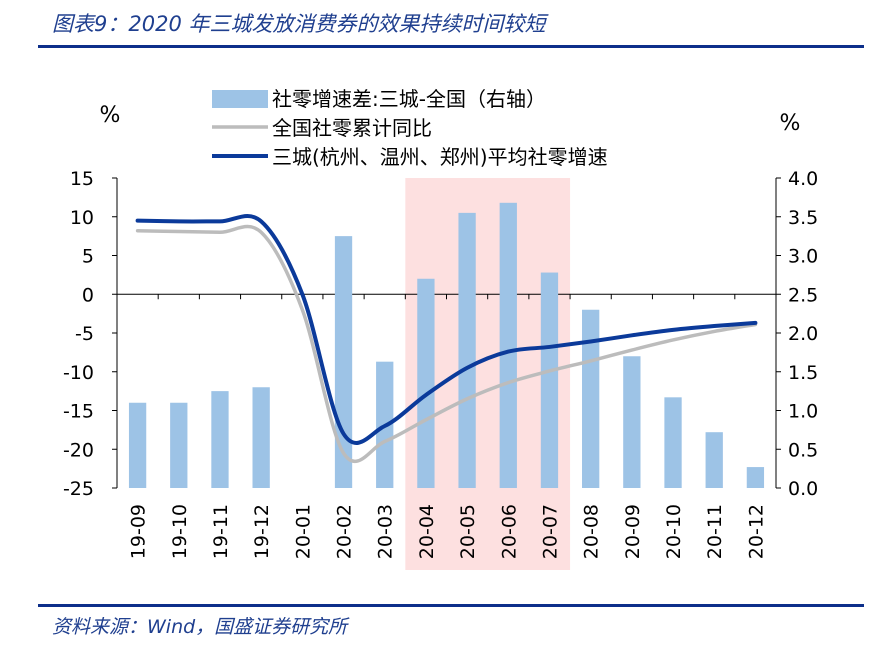 This screenshot has height=666, width=875. Describe the element at coordinates (803, 450) in the screenshot. I see `right-tick-label: 0.5` at that location.